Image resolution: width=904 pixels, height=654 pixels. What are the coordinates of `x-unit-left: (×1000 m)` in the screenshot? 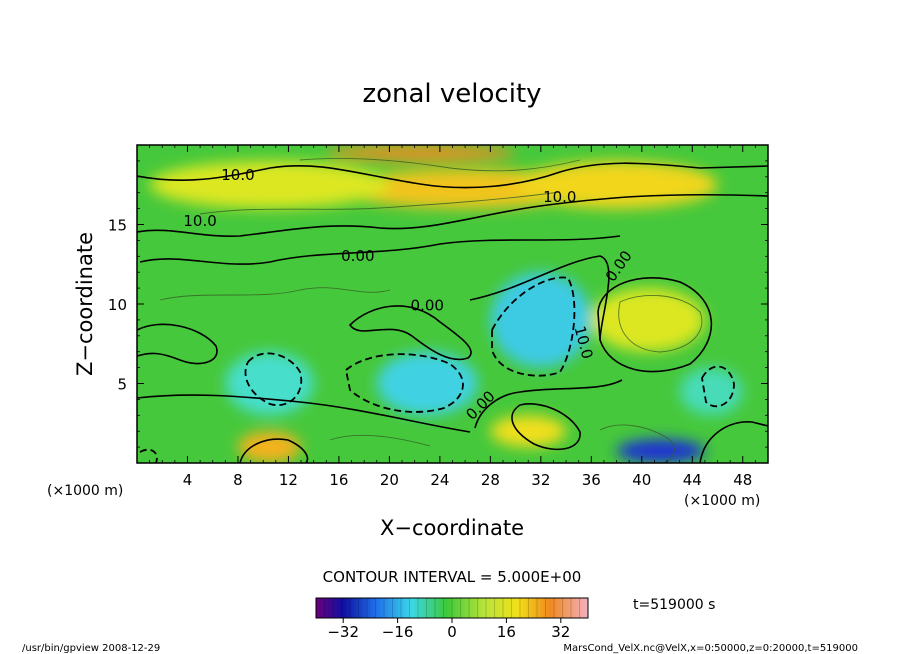 It's located at (85, 491).